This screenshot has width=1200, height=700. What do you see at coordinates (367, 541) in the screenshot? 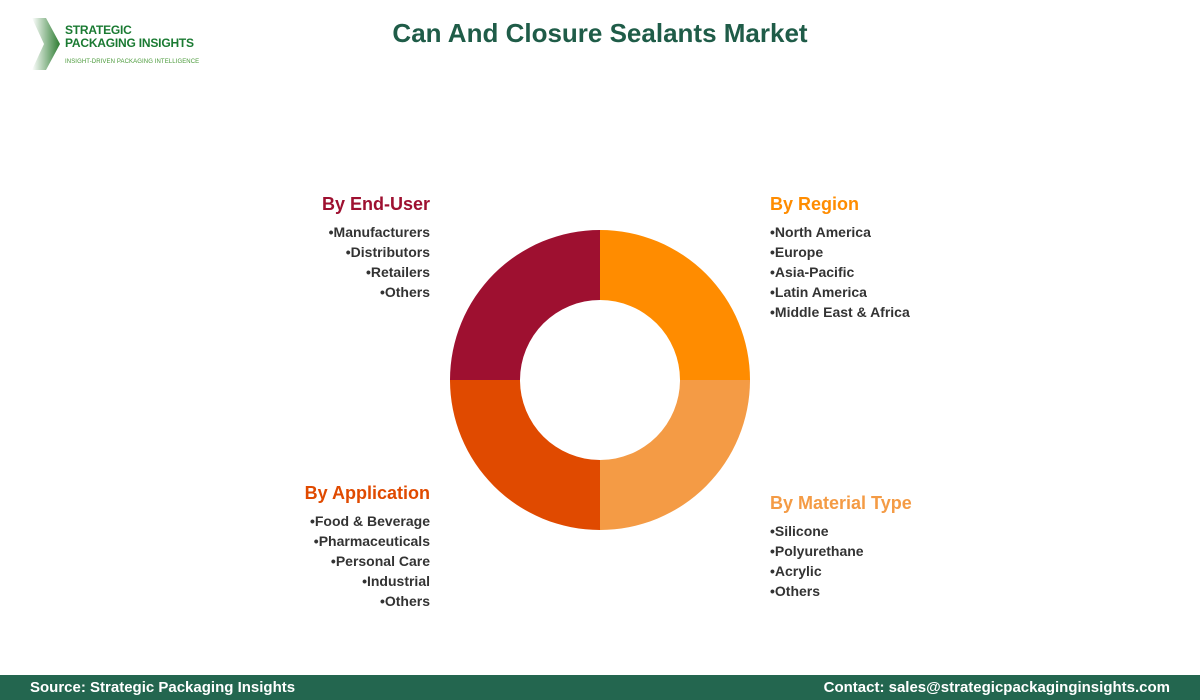
I see `group-item: Pharmaceuticals` at bounding box center [367, 541].